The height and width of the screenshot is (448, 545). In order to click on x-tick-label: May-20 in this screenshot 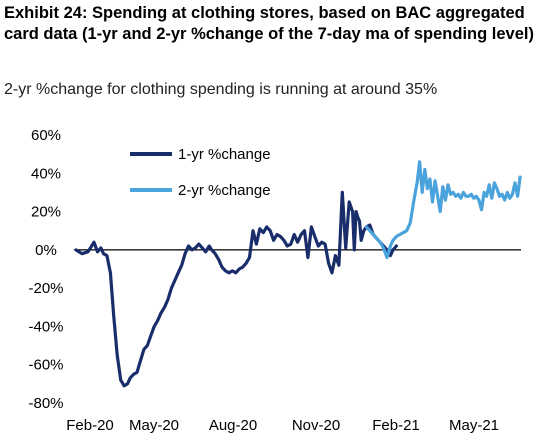, I will do `click(154, 425)`.